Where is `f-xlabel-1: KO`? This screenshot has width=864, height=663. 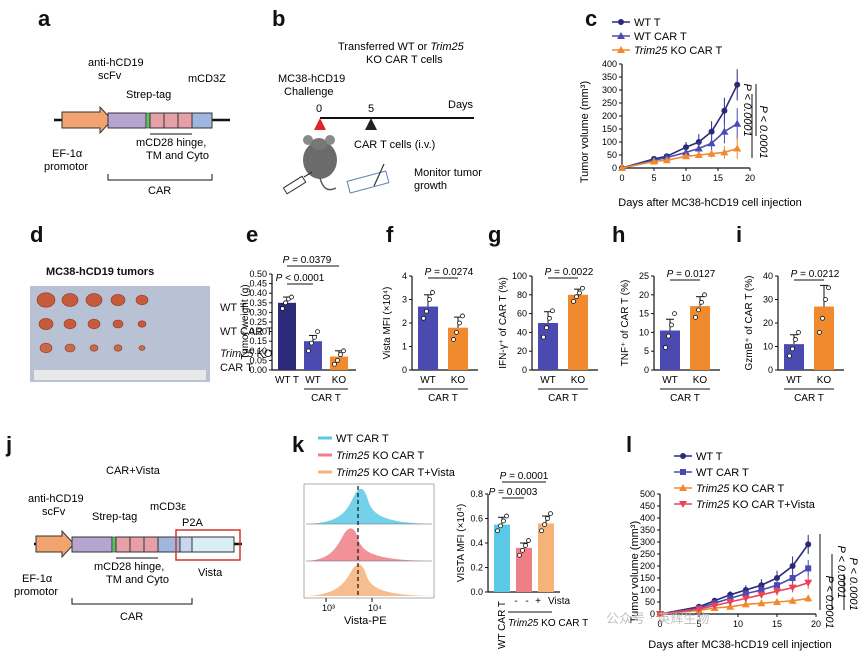 f-xlabel-1: KO is located at coordinates (458, 380).